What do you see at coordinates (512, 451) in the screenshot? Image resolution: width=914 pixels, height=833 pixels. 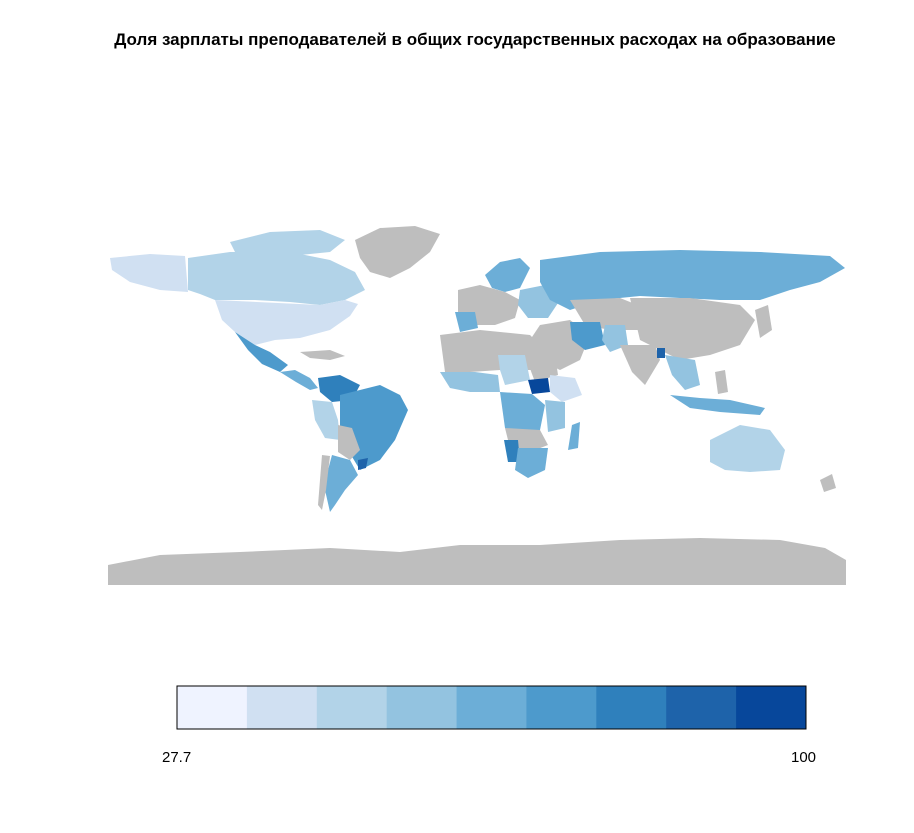 I see `region-namibia` at bounding box center [512, 451].